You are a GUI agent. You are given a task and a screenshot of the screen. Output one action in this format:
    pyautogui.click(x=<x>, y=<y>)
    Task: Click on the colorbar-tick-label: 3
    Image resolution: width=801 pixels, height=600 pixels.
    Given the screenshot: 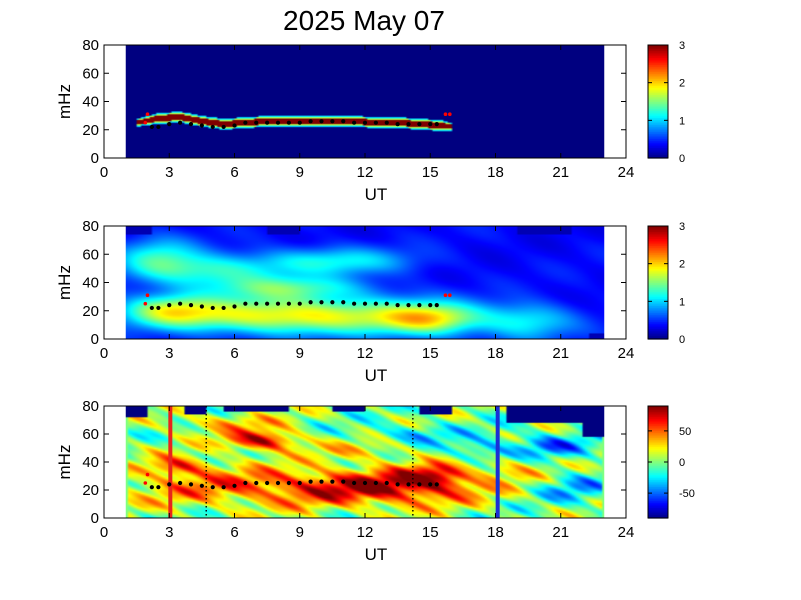 What is the action you would take?
    pyautogui.click(x=682, y=46)
    